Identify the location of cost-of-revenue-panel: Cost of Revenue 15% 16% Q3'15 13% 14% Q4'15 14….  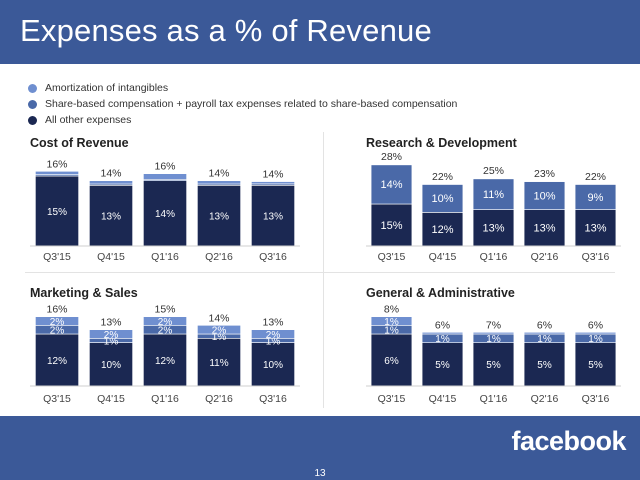
(165, 201).